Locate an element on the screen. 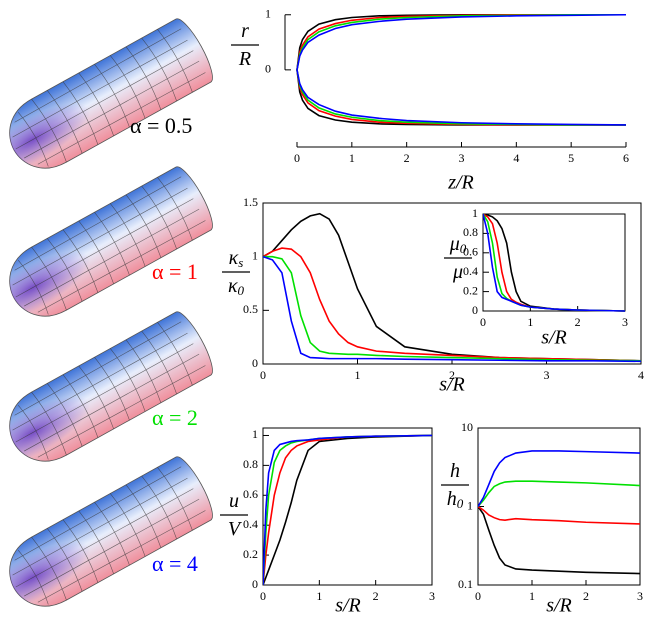 This screenshot has height=622, width=654. x-tick-label: 6 is located at coordinates (626, 158).